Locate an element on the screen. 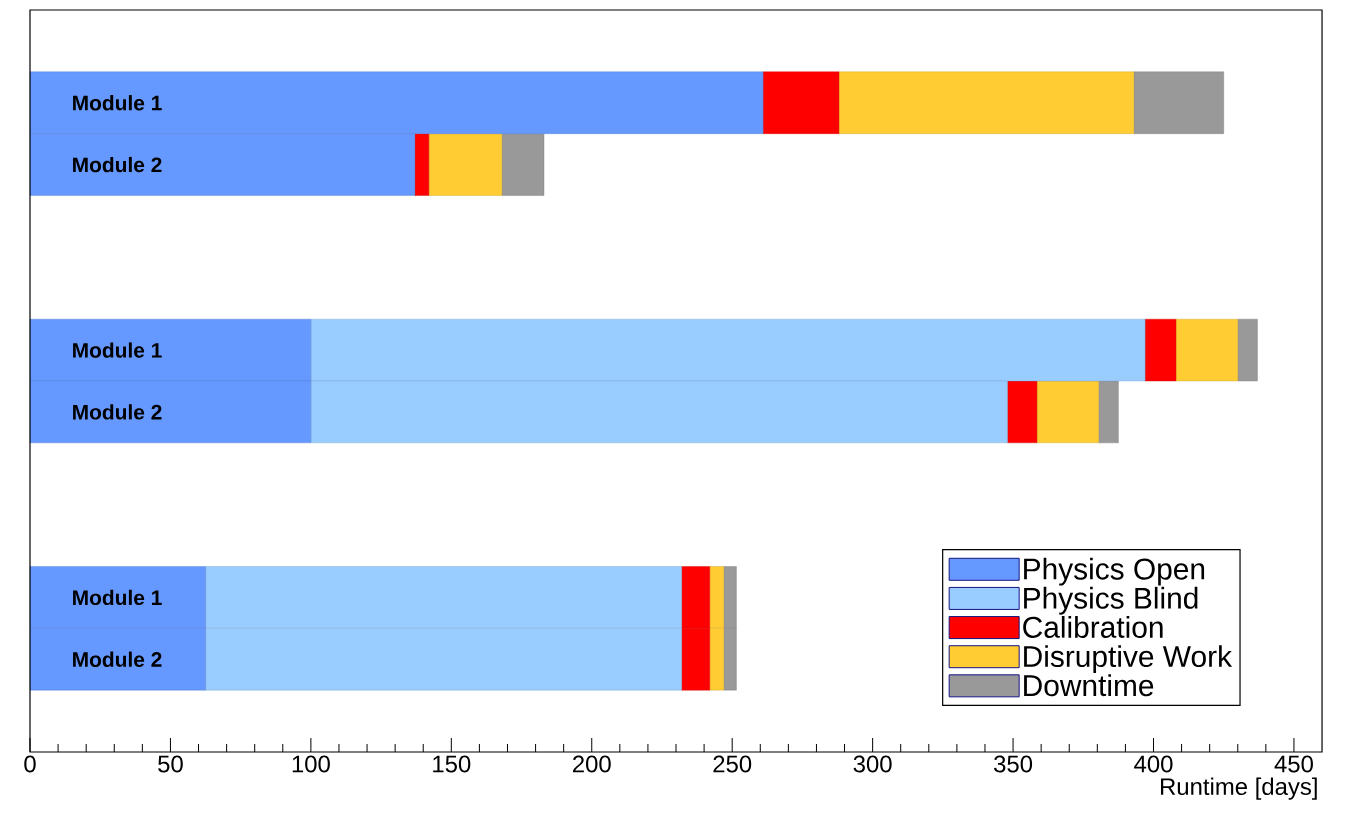 The image size is (1345, 819). x-tick-label: 200 is located at coordinates (592, 764).